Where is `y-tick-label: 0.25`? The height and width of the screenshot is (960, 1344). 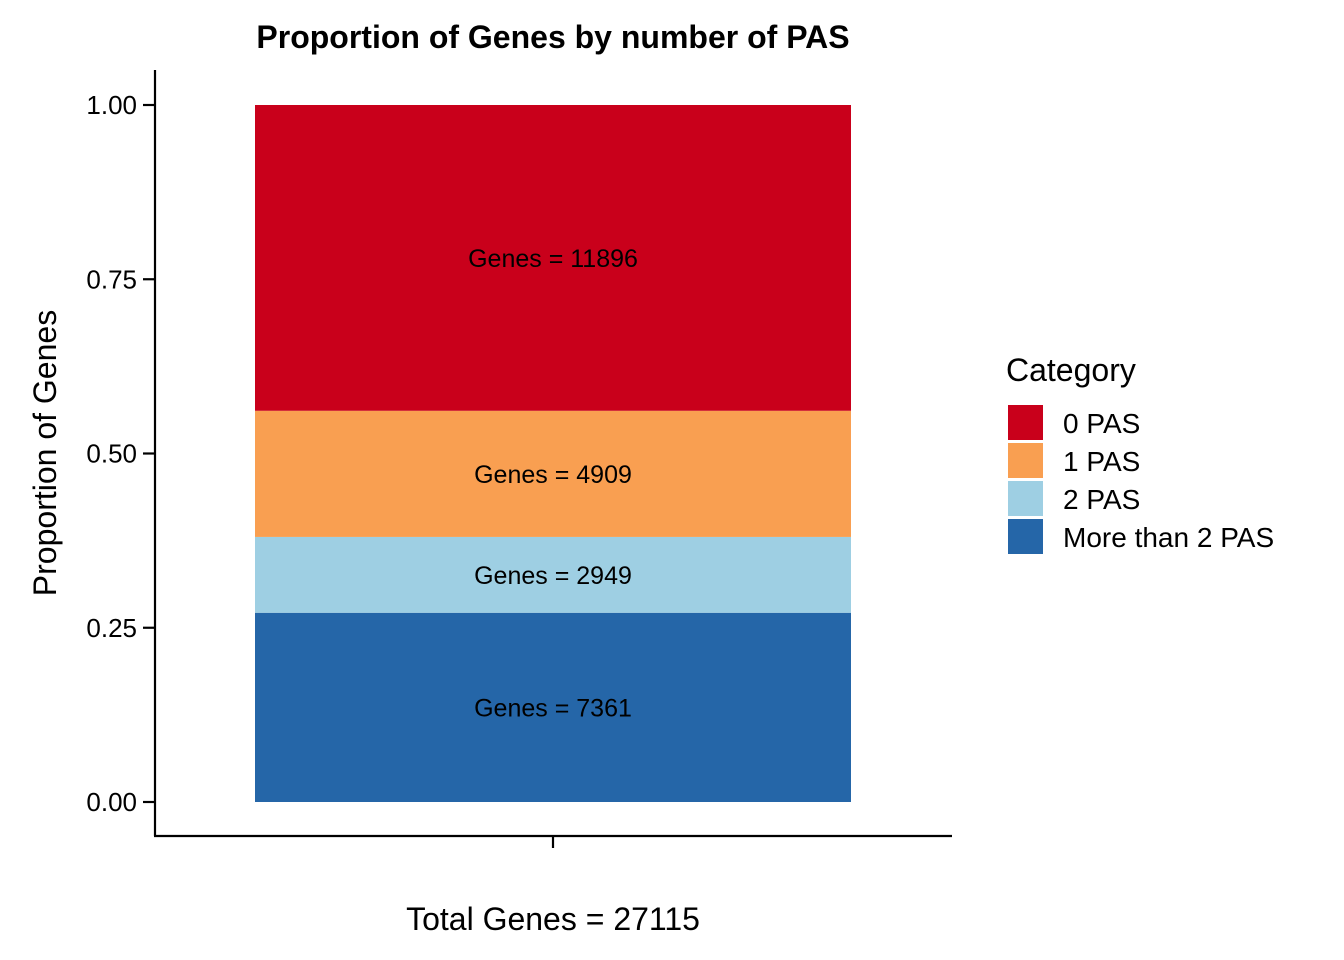 y-tick-label: 0.25 is located at coordinates (111, 628).